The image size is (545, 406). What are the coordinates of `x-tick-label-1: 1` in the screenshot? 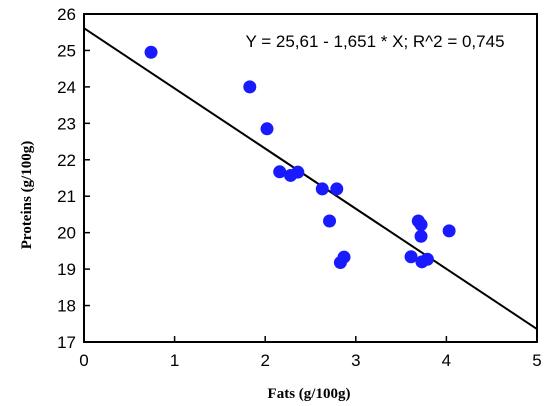 It's located at (174, 360).